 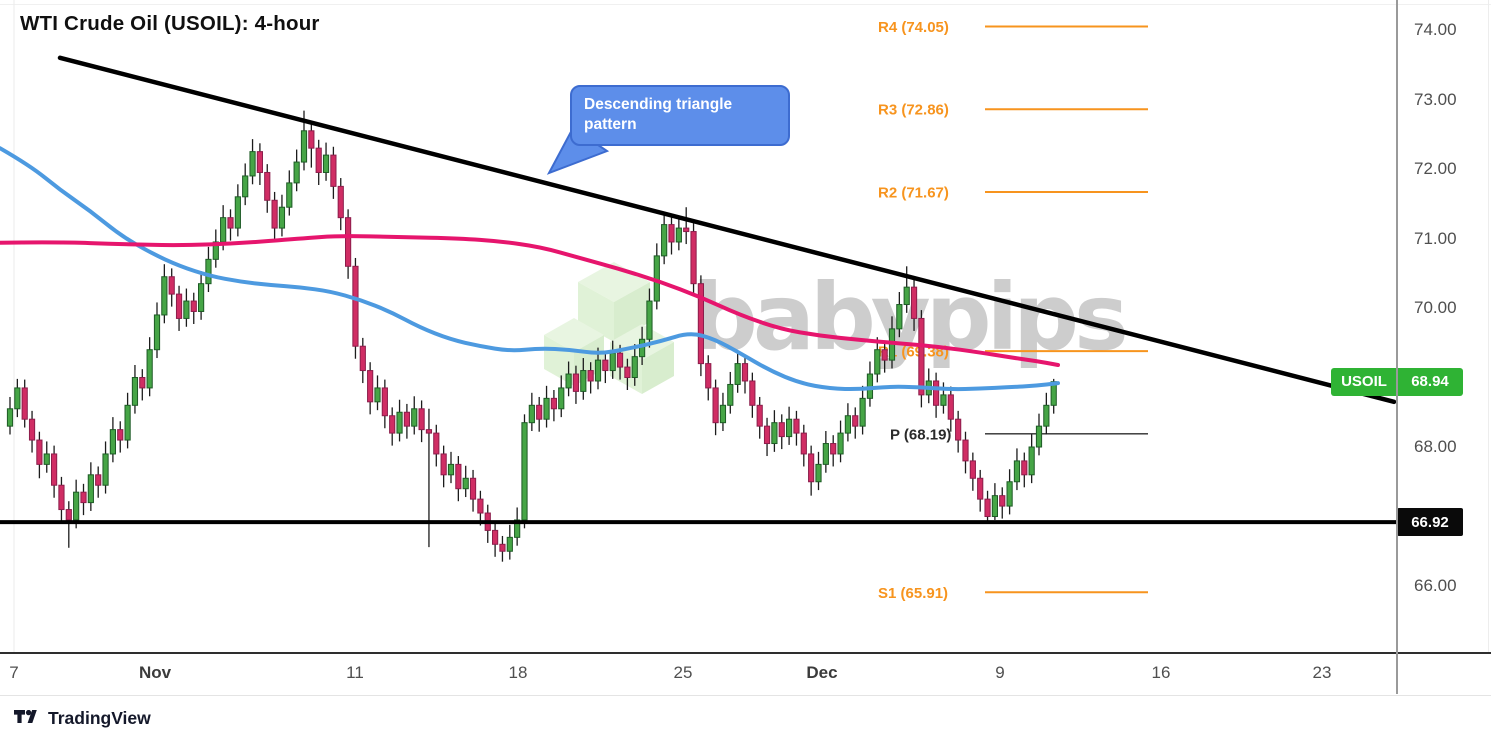 What do you see at coordinates (170, 23) in the screenshot?
I see `chart-title: WTI Crude Oil (USOIL): 4-hour` at bounding box center [170, 23].